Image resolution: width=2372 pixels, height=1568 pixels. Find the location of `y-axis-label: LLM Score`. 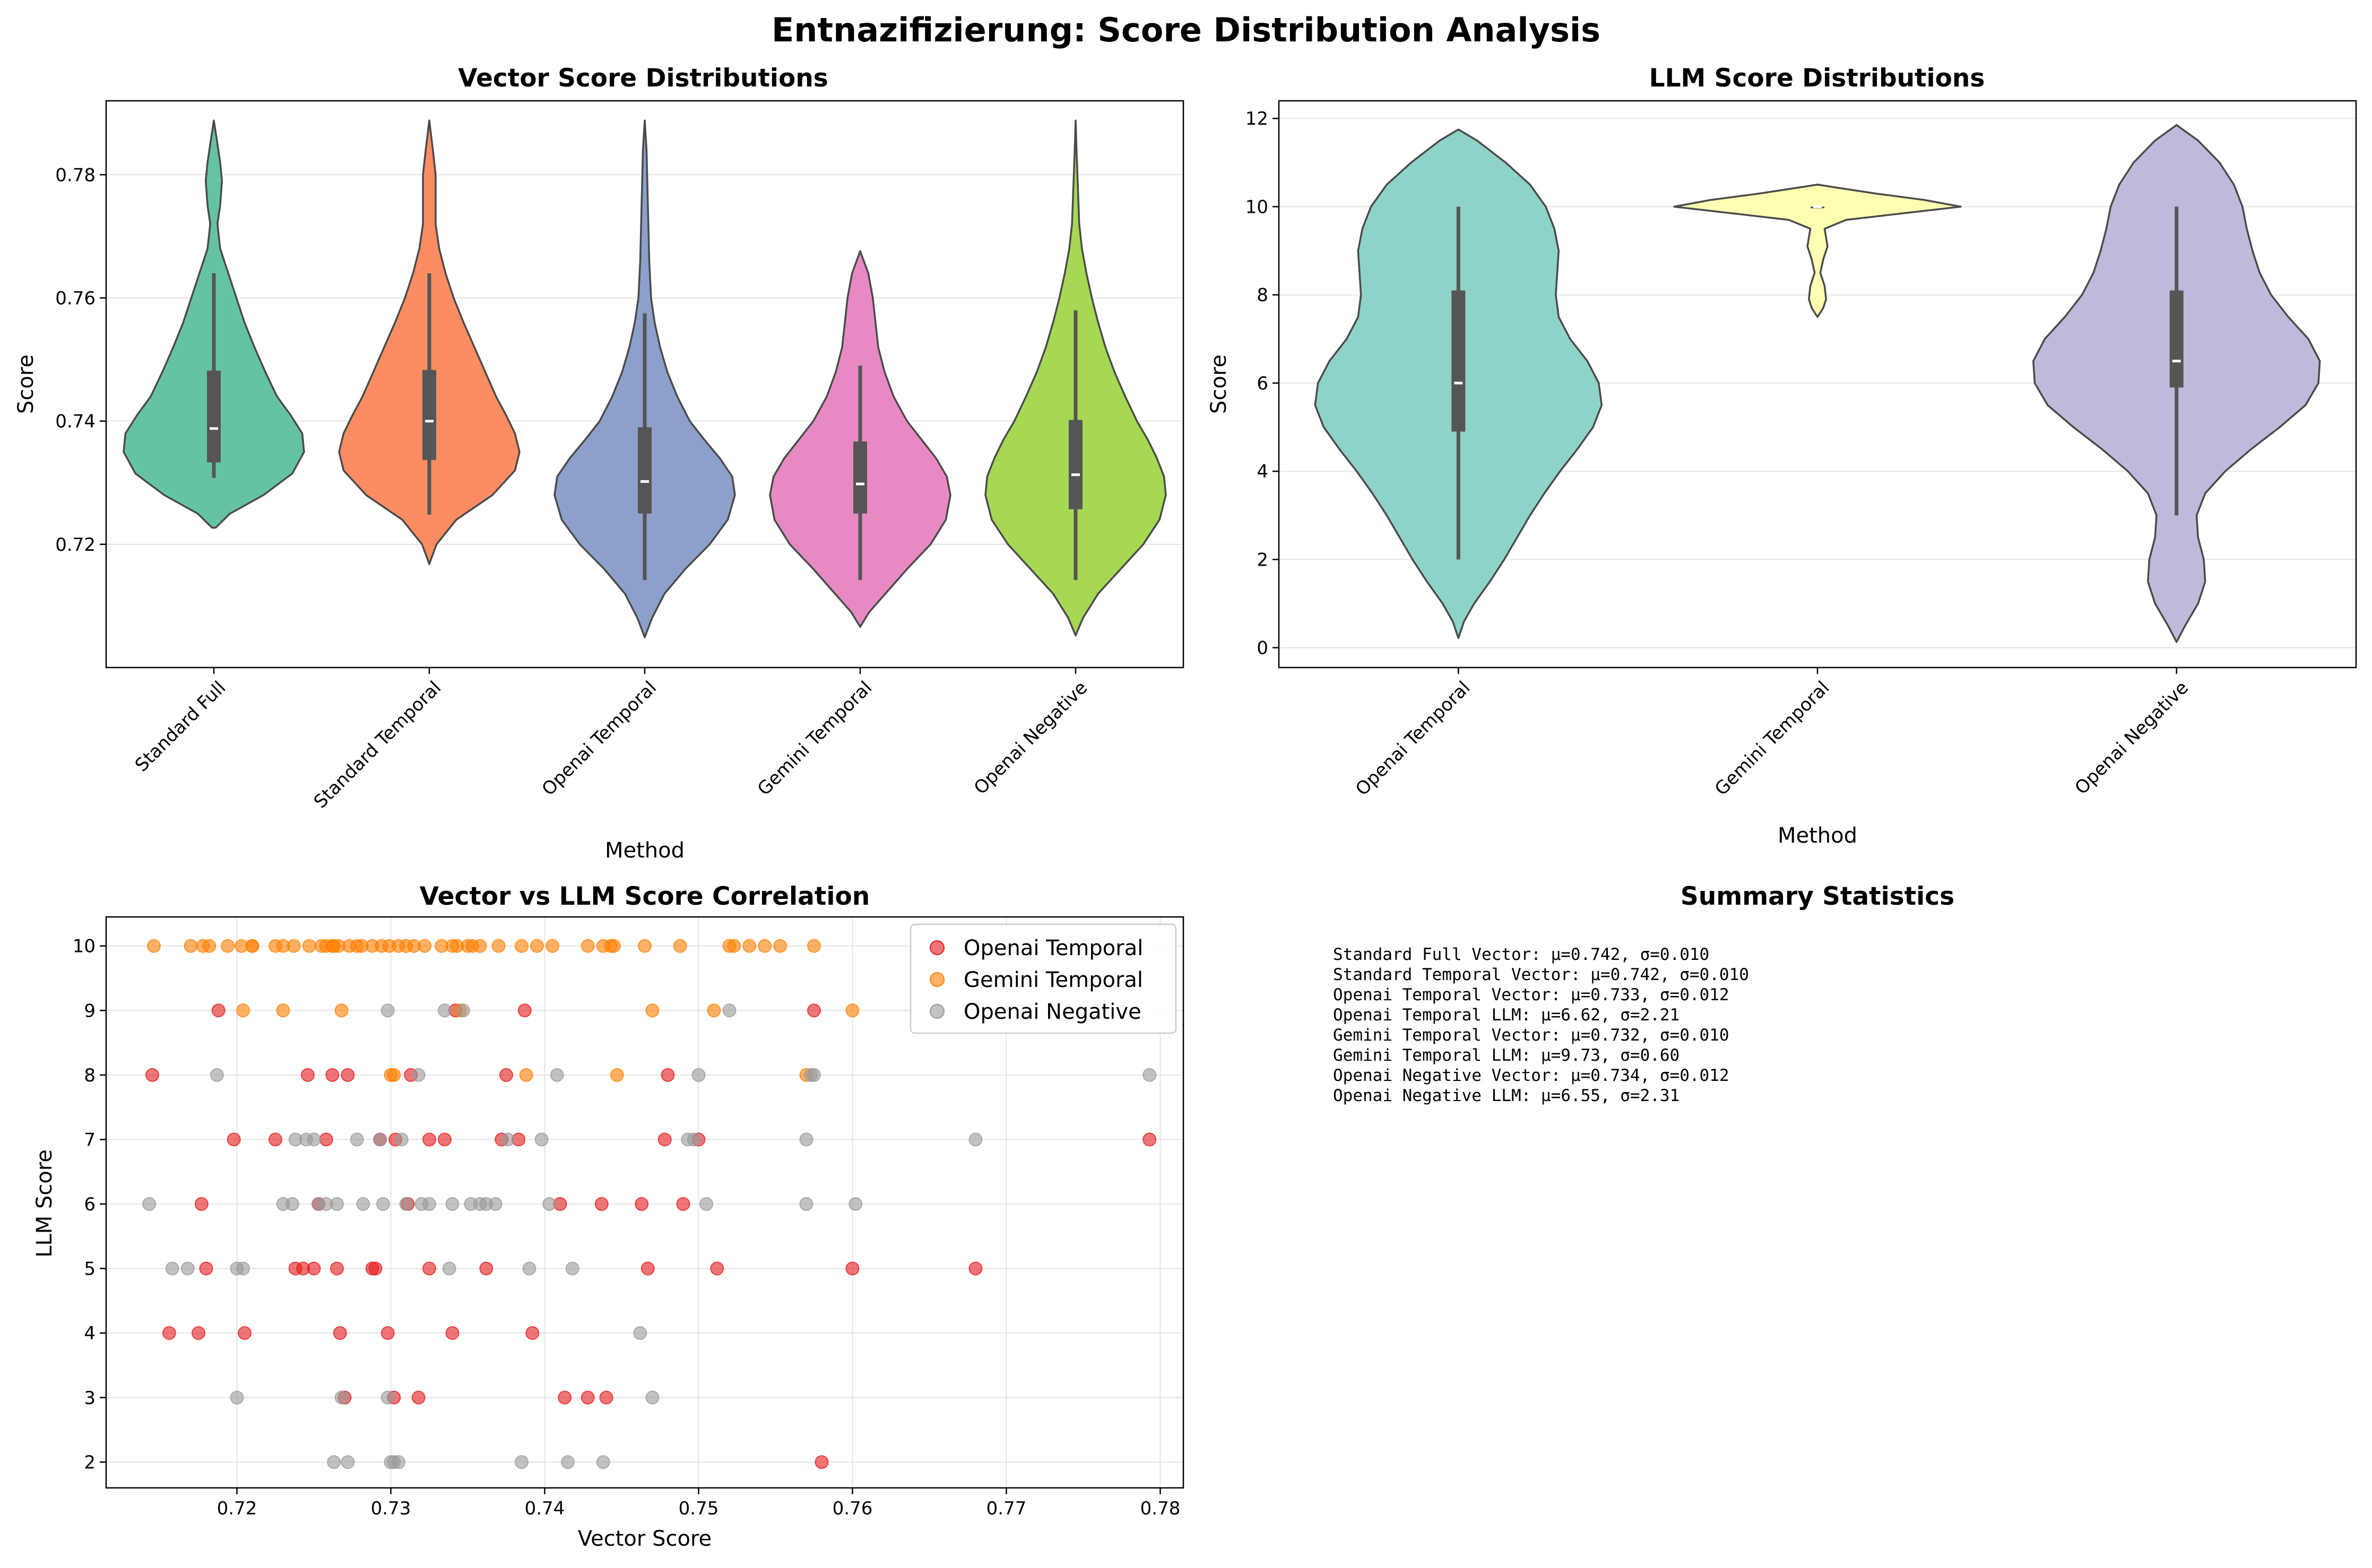

y-axis-label: LLM Score is located at coordinates (44, 1203).